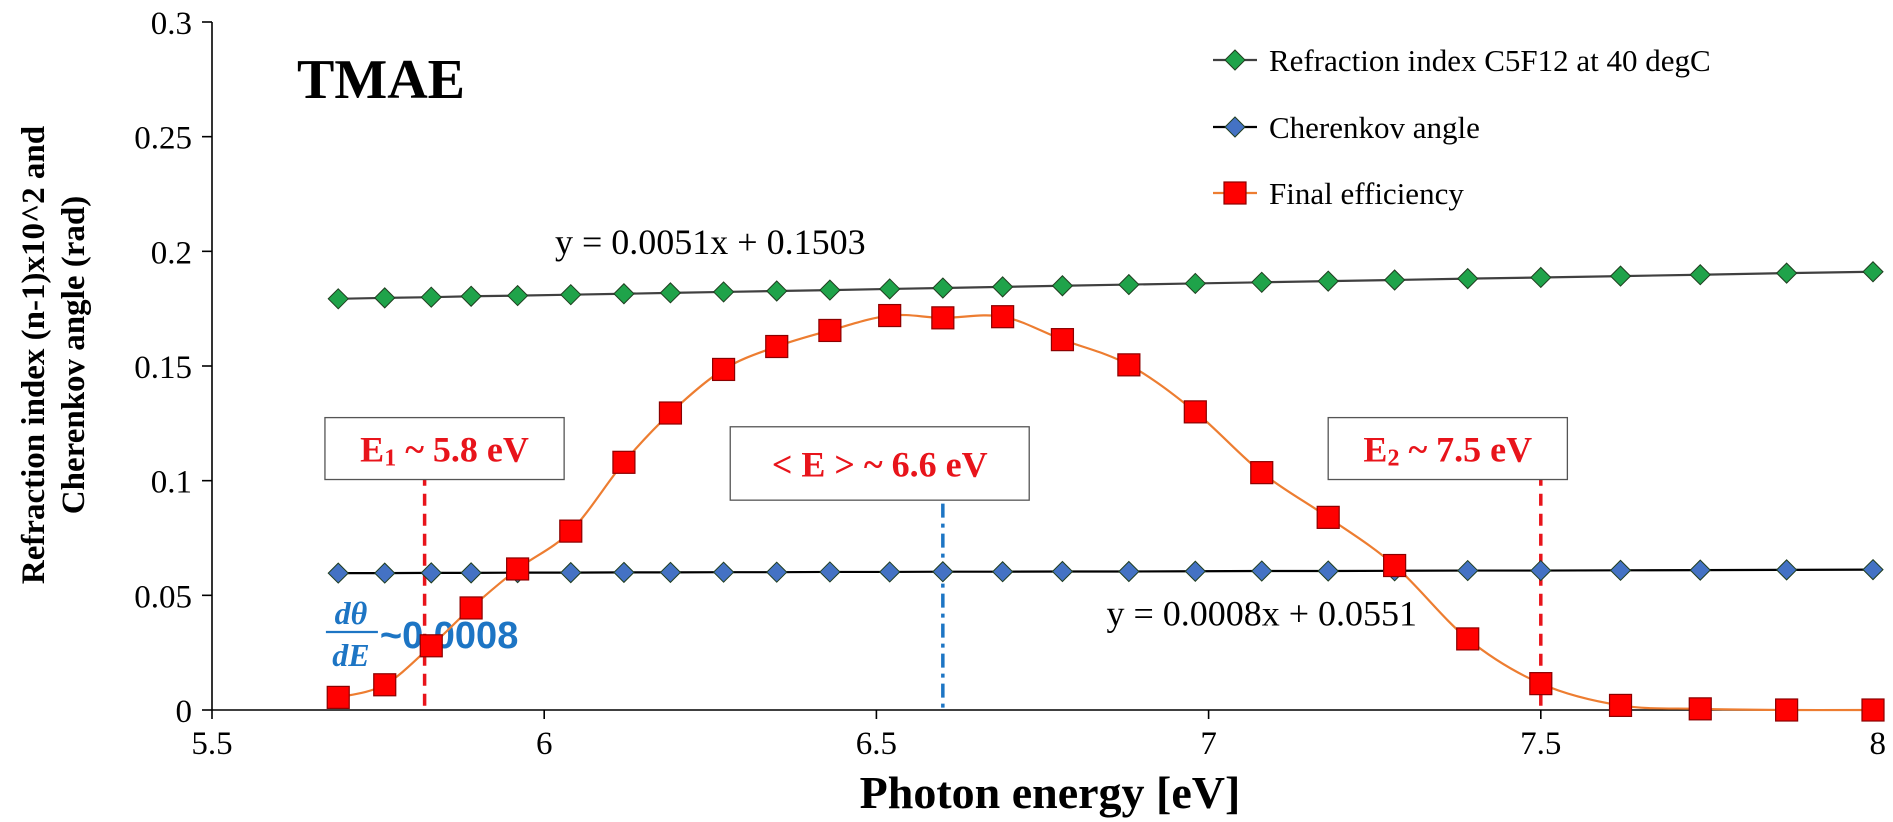  What do you see at coordinates (74, 355) in the screenshot?
I see `y-axis-label-line2: Cherenkov angle (rad)` at bounding box center [74, 355].